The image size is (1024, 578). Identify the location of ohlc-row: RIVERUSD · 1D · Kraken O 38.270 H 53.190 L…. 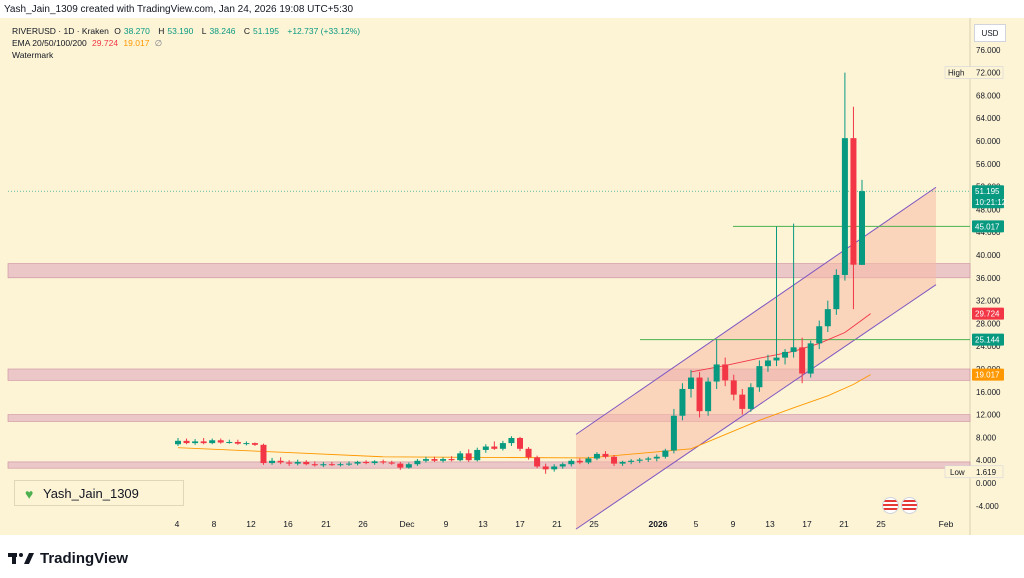
(187, 31).